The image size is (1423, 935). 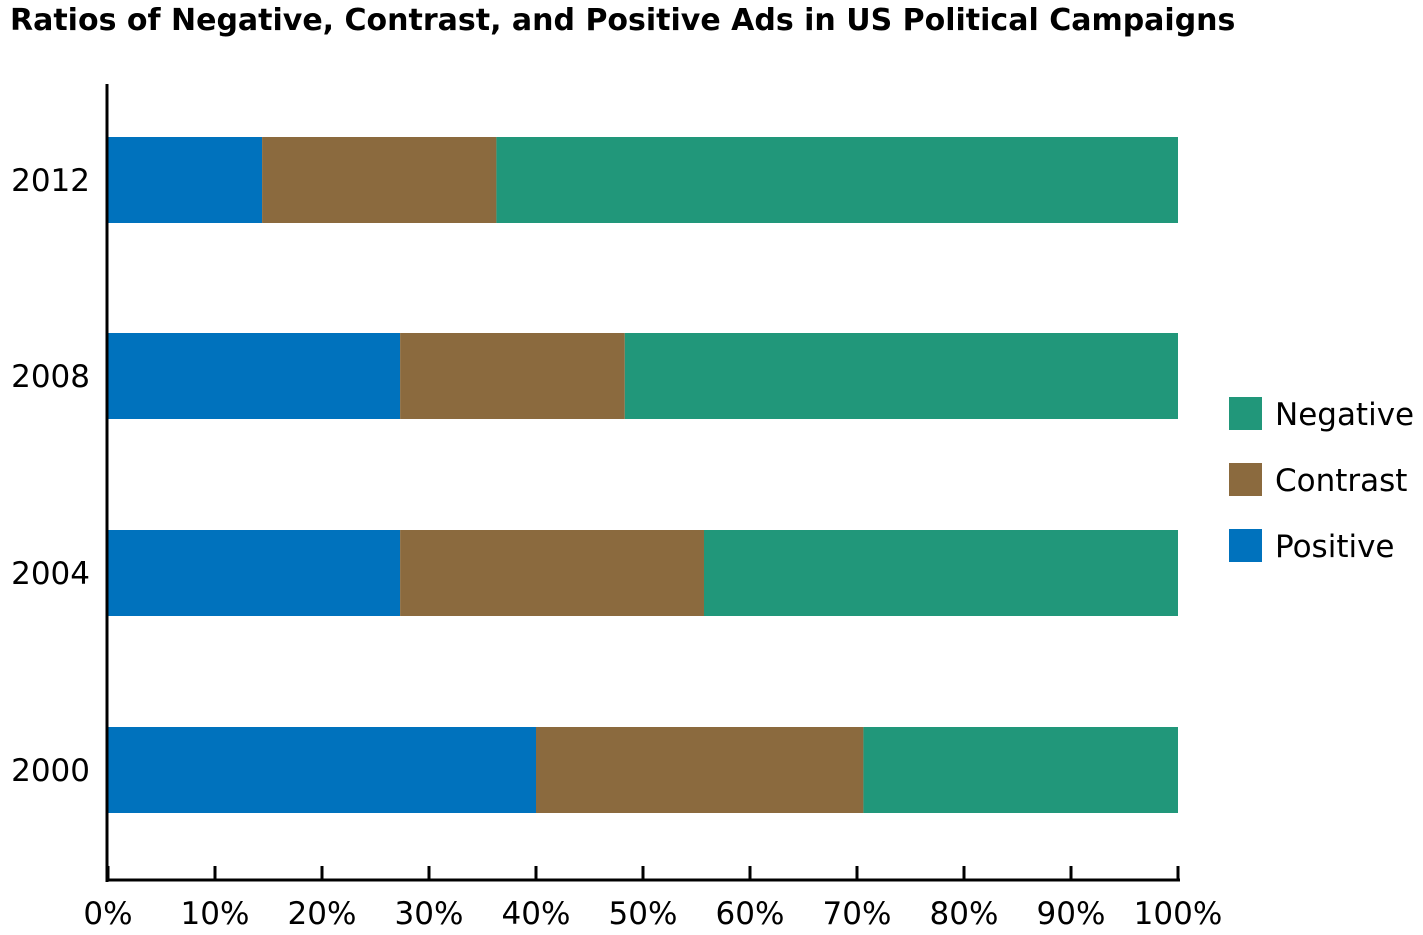 I want to click on legend-swatch-positive, so click(x=1245, y=545).